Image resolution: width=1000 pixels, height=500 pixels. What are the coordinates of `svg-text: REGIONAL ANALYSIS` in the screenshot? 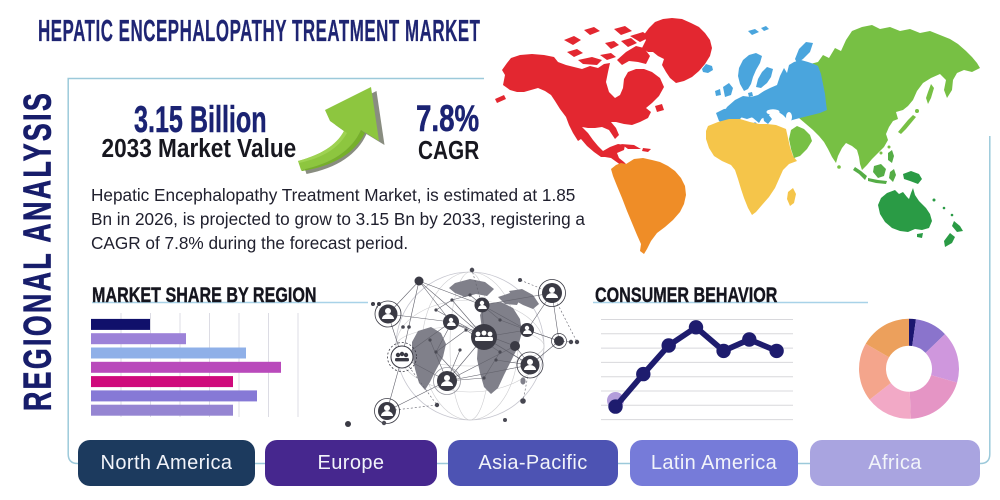 It's located at (38, 251).